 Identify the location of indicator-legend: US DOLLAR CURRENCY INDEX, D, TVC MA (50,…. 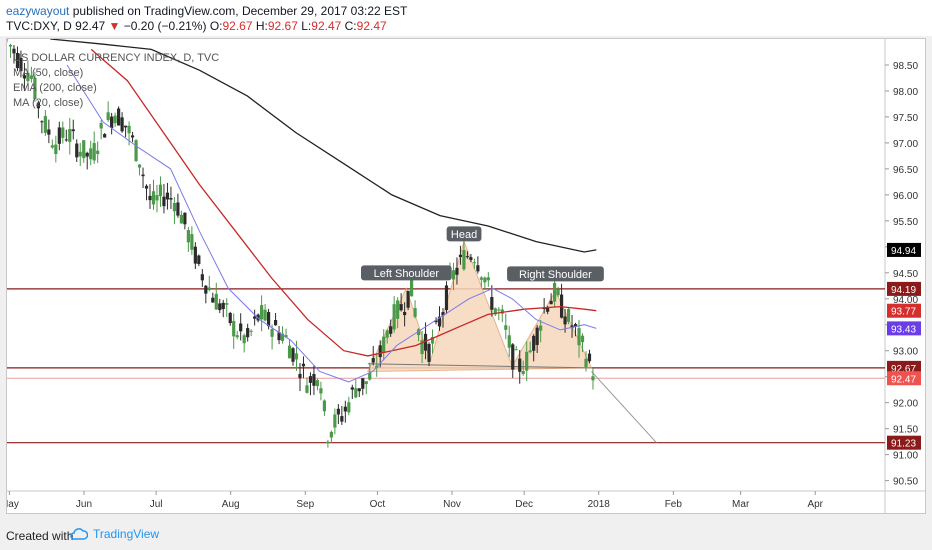
(116, 81).